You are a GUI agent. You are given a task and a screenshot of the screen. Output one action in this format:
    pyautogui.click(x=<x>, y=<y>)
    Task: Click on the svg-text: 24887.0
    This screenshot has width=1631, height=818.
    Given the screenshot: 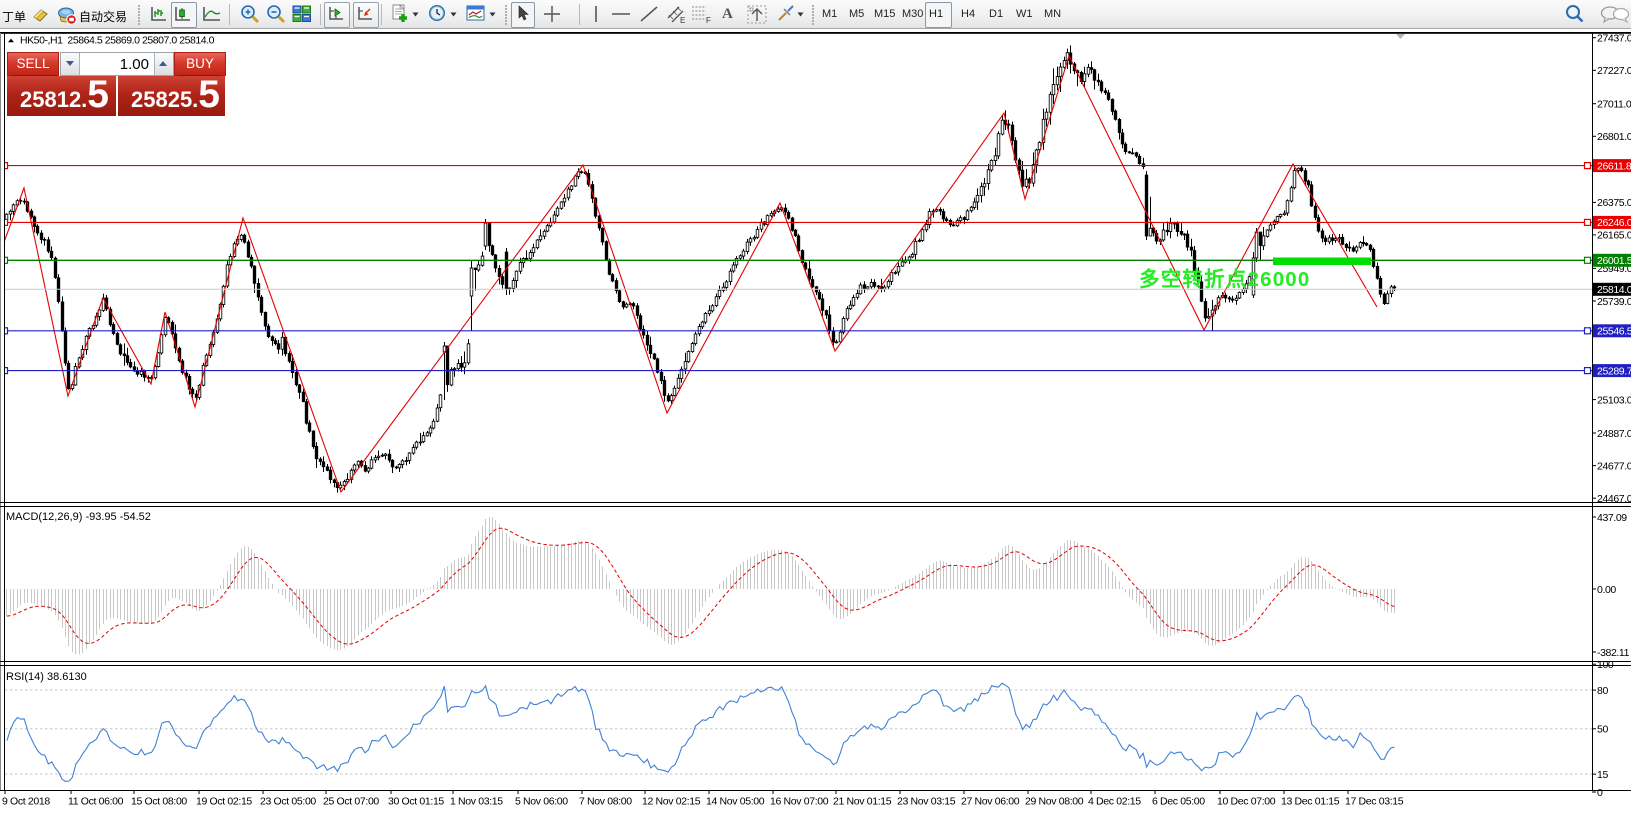 What is the action you would take?
    pyautogui.click(x=1614, y=434)
    